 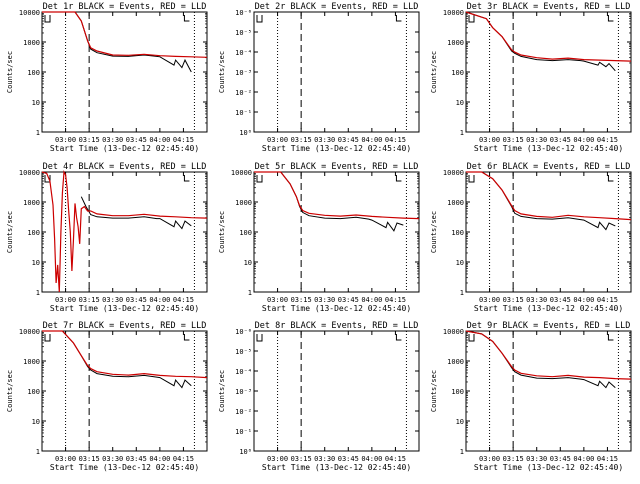 What do you see at coordinates (243, 372) in the screenshot?
I see `y-tick-label: 10⁻⁴` at bounding box center [243, 372].